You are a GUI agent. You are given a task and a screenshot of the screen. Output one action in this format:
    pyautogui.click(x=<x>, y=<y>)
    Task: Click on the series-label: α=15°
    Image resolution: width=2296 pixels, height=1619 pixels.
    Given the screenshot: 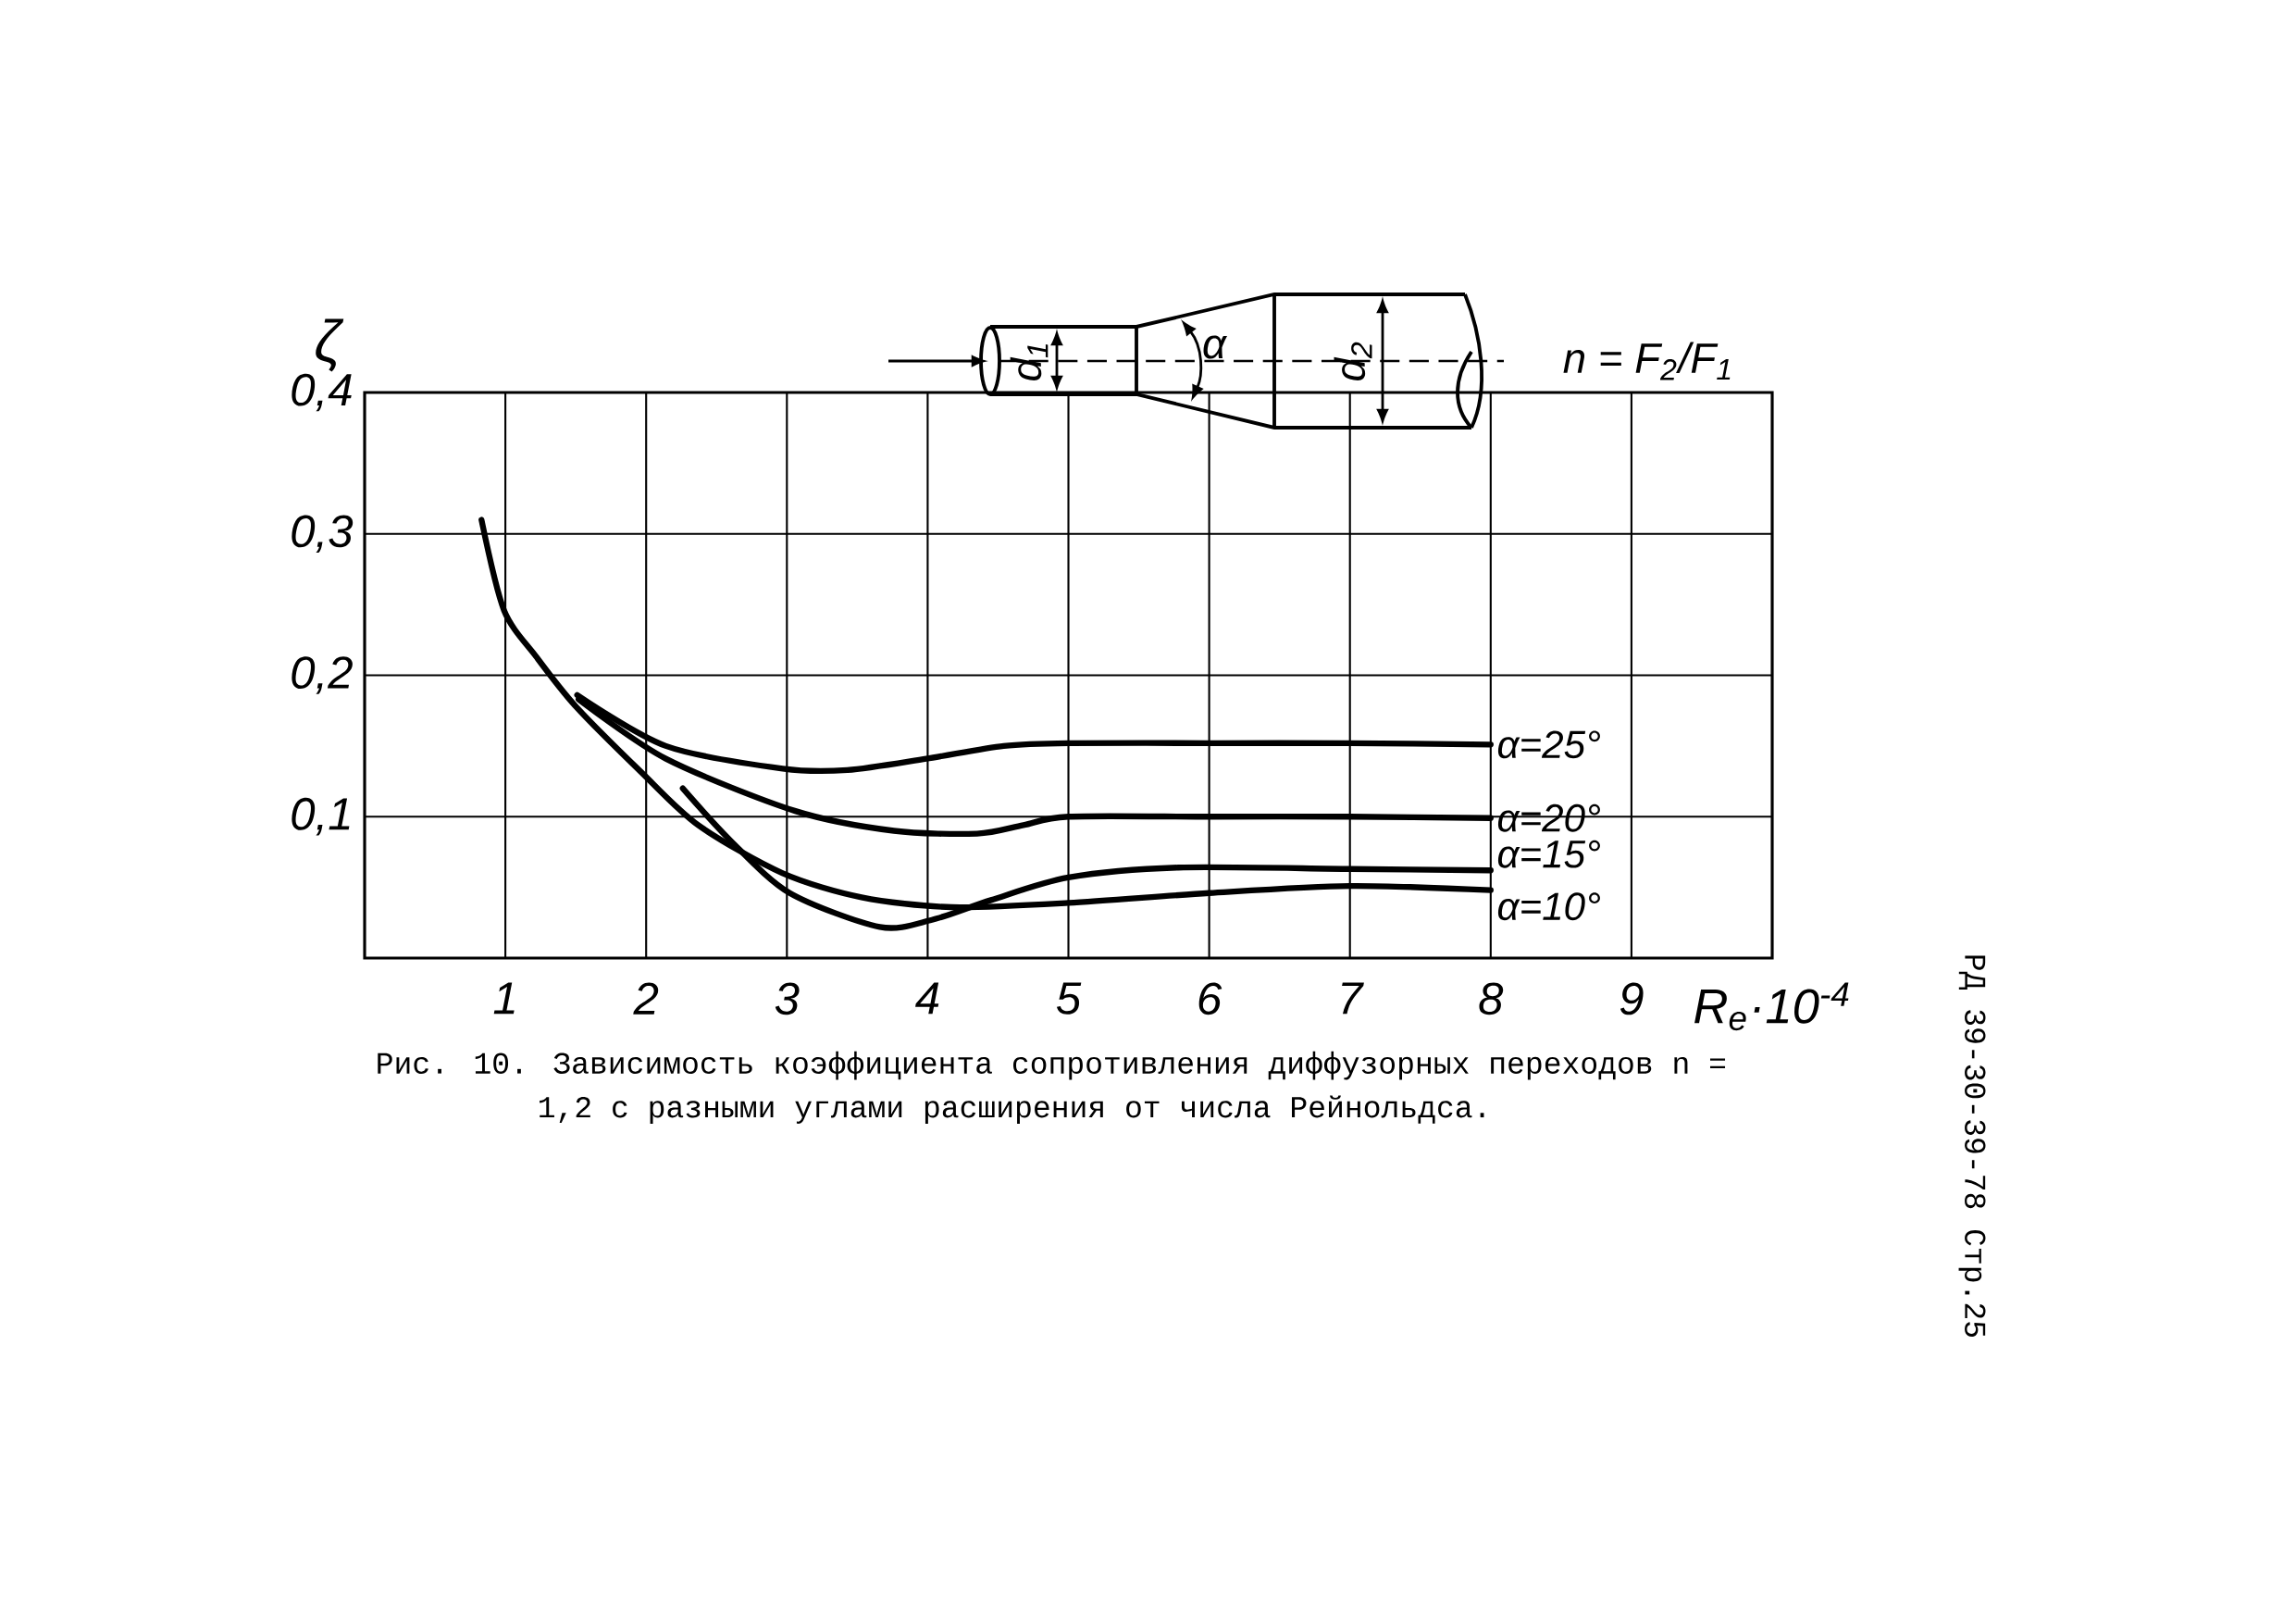 What is the action you would take?
    pyautogui.click(x=1548, y=854)
    